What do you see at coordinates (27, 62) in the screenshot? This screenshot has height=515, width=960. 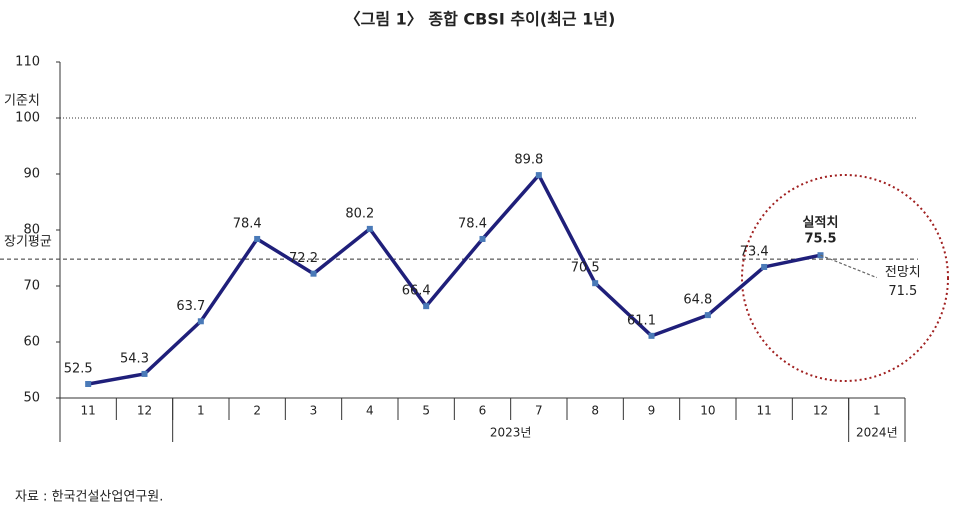 I see `y-tick-label: 110` at bounding box center [27, 62].